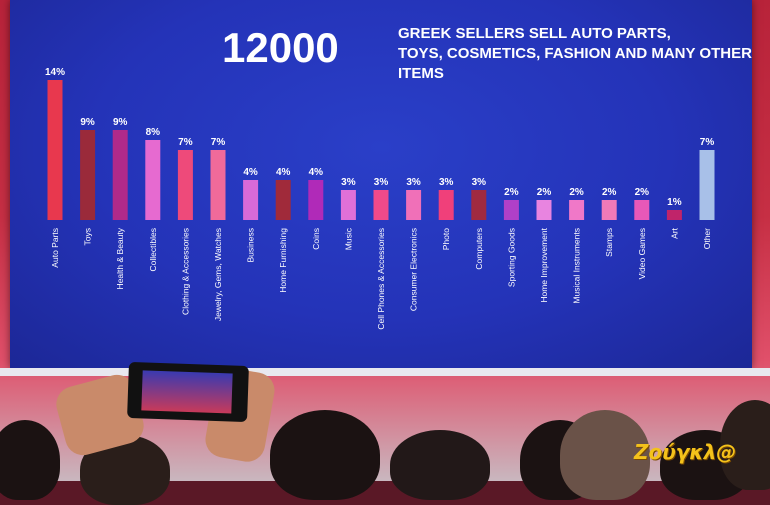 This screenshot has height=505, width=770. What do you see at coordinates (511, 257) in the screenshot?
I see `category-label: Sporting Goods` at bounding box center [511, 257].